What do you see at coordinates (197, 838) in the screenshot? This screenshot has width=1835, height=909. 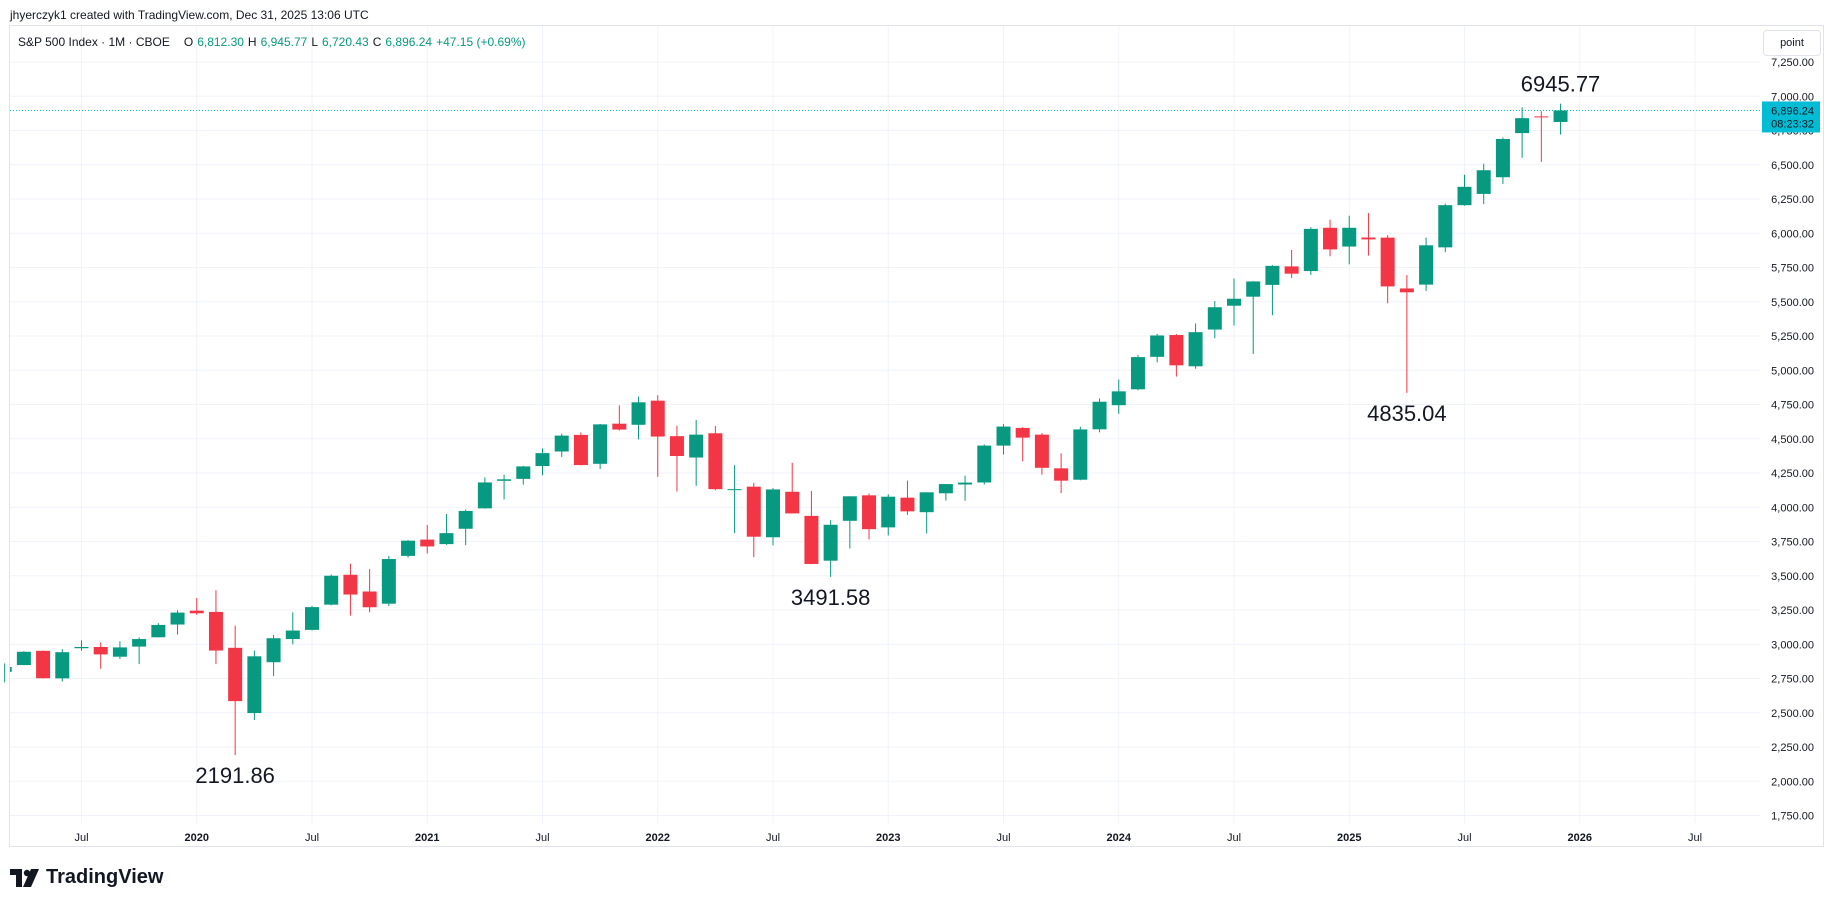 I see `x-tick-label: 2020` at bounding box center [197, 838].